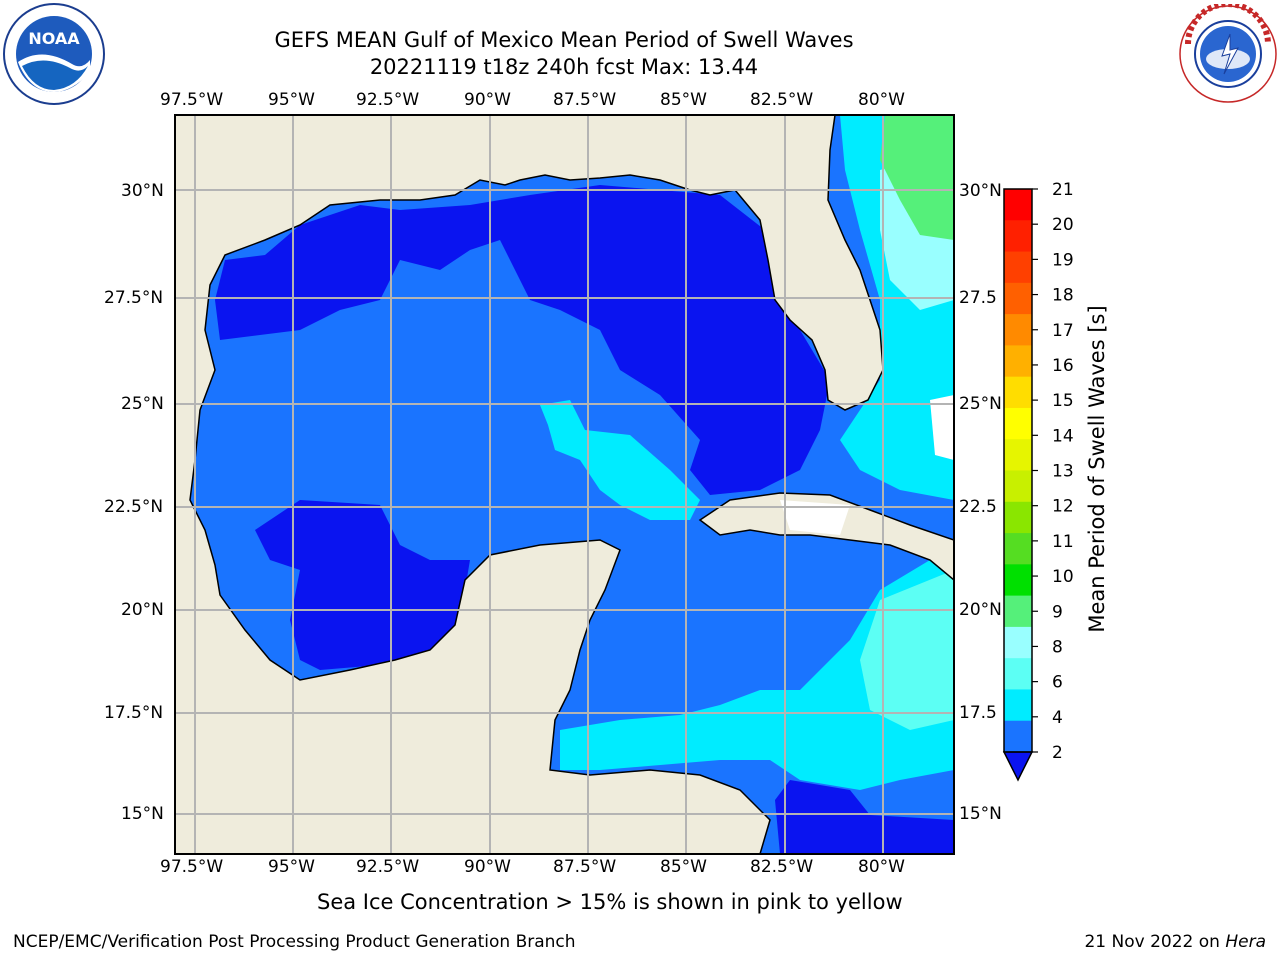 This screenshot has width=1280, height=960. What do you see at coordinates (1245, 942) in the screenshot?
I see `footer-host: Hera` at bounding box center [1245, 942].